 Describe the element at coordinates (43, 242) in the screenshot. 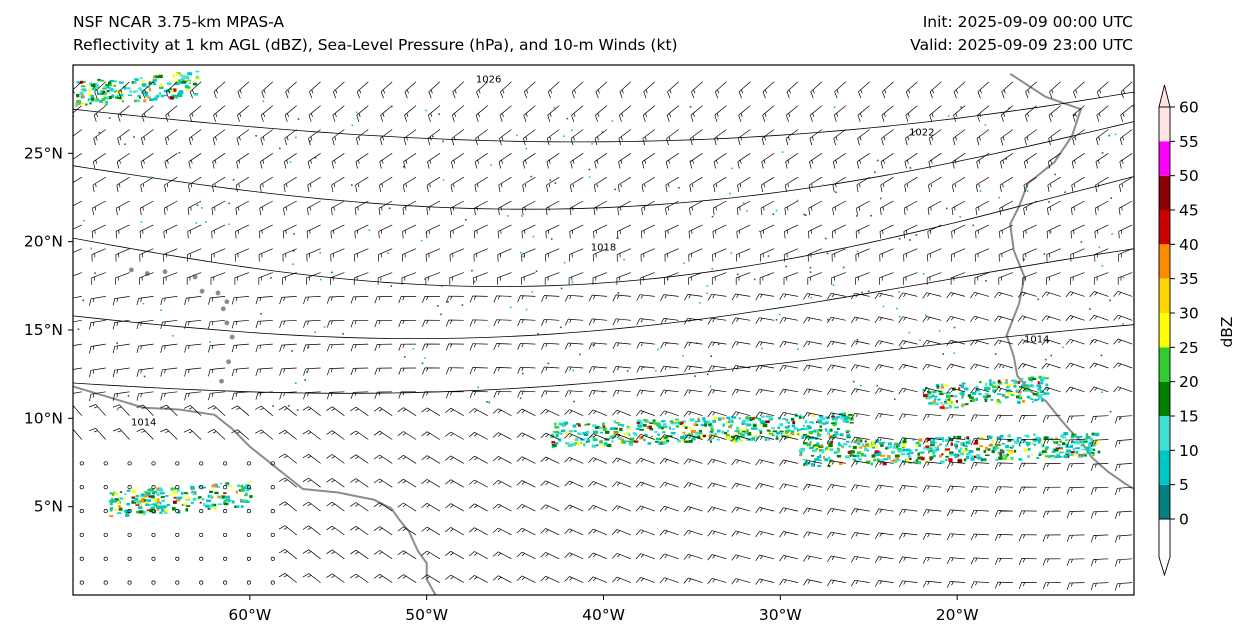

I see `y-tick-label: 20°N` at that location.